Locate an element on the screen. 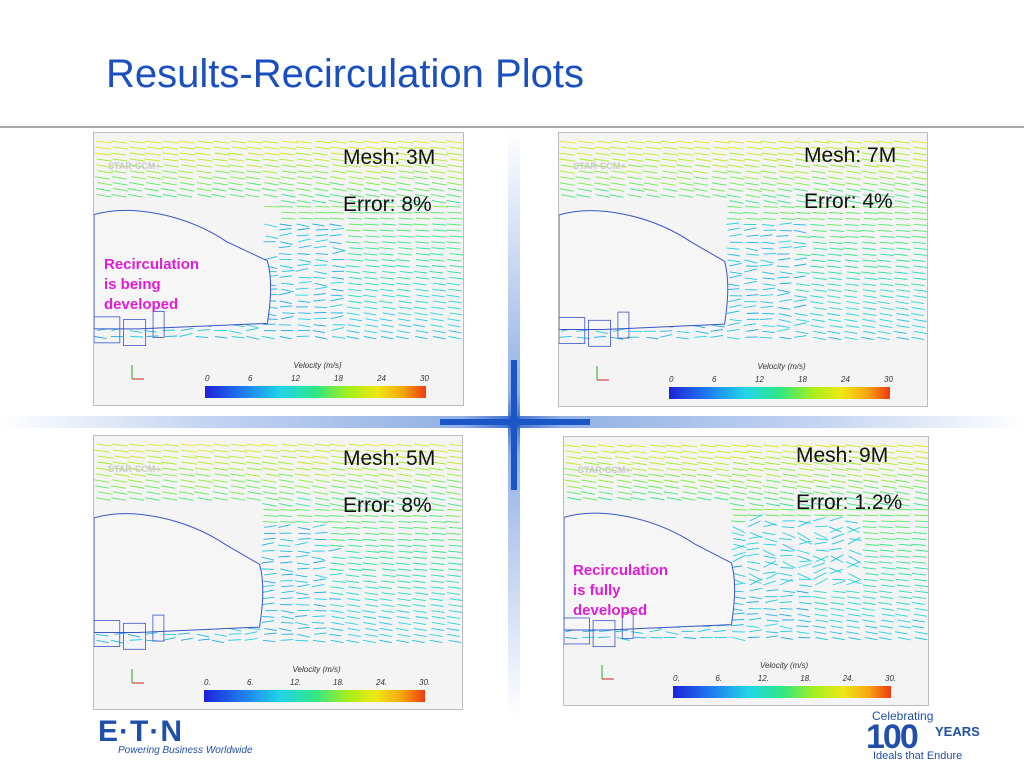  velocity-colorbar is located at coordinates (782, 692).